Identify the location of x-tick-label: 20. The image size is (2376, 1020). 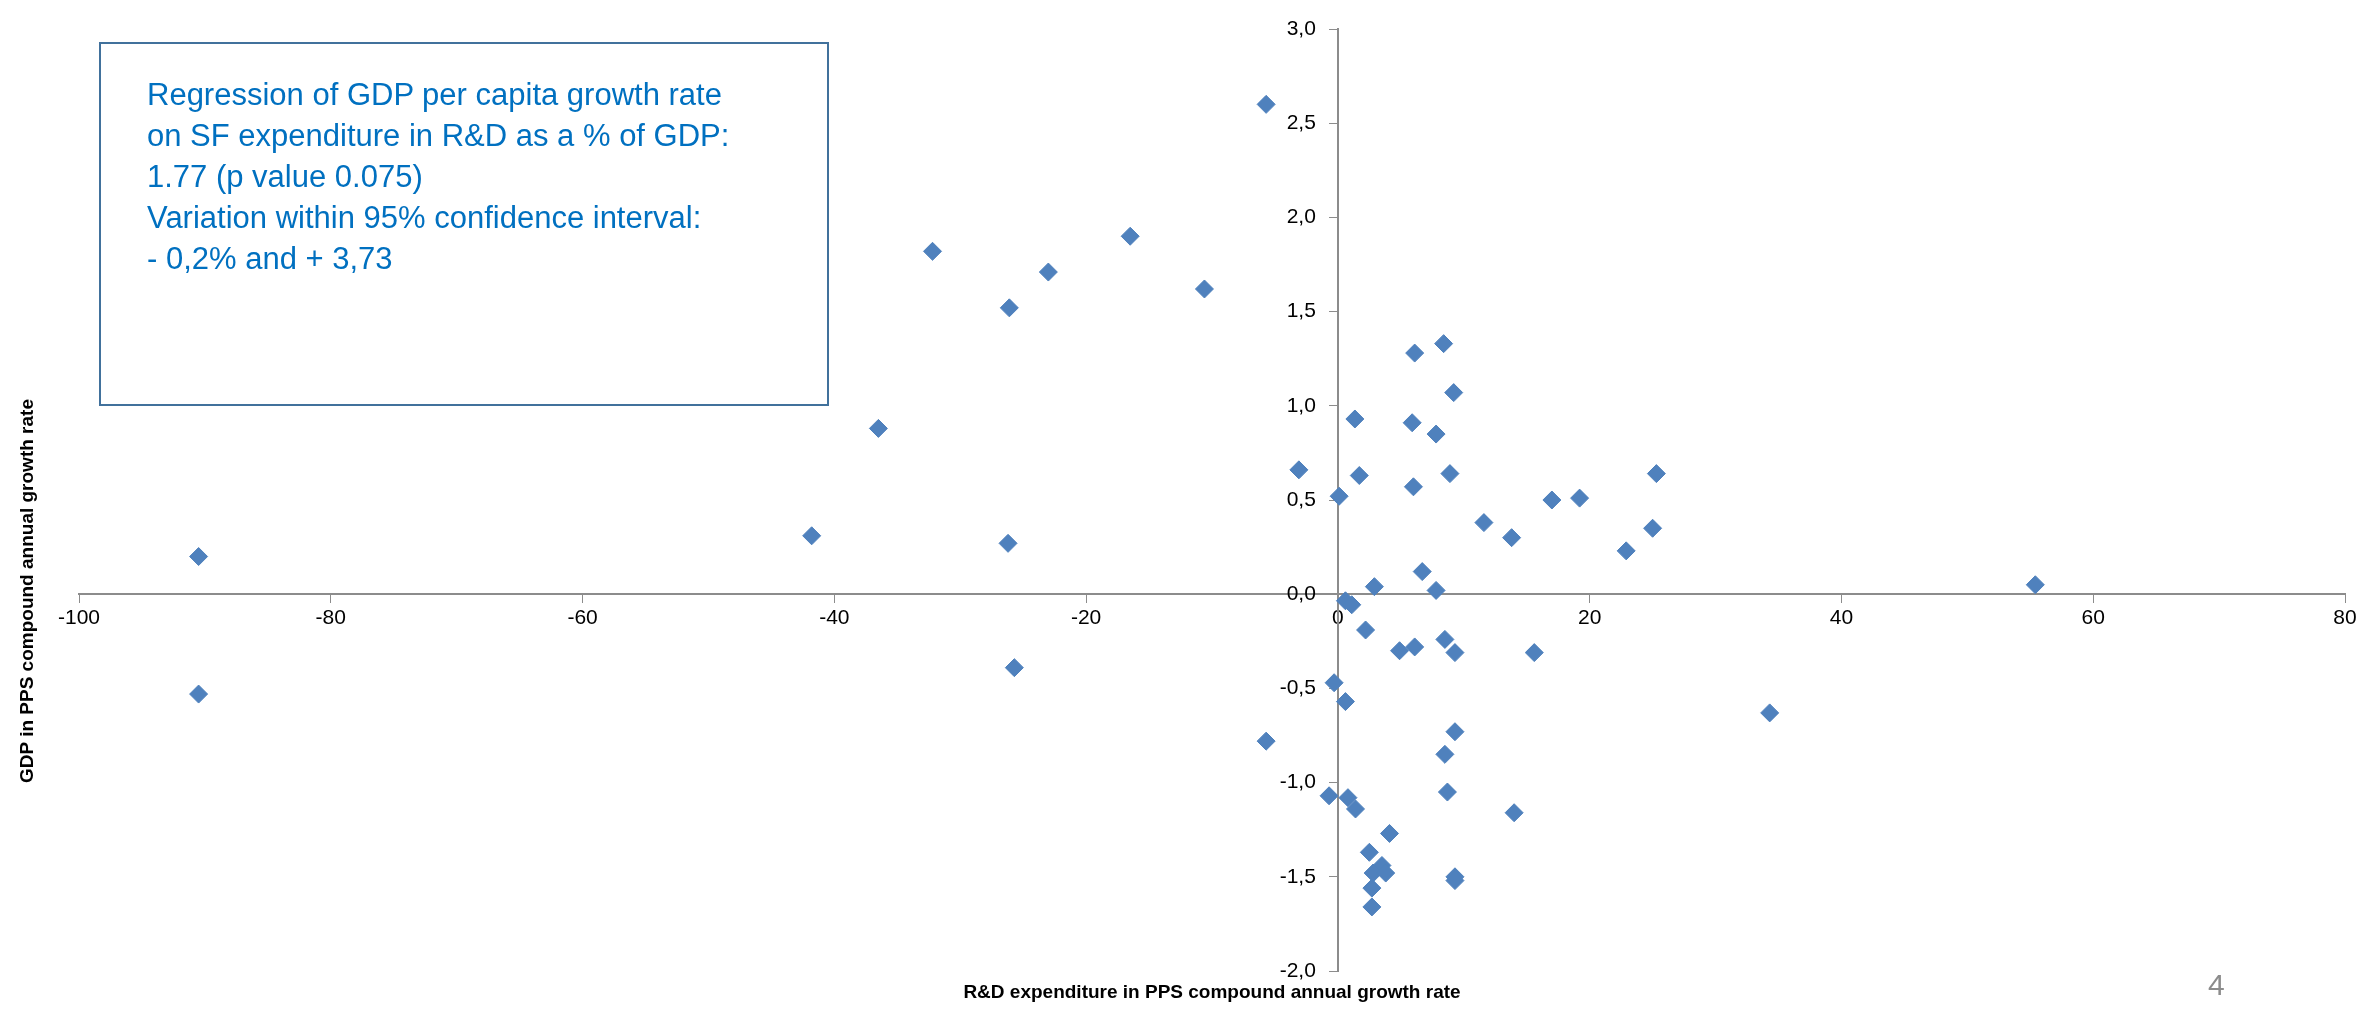
(1589, 616).